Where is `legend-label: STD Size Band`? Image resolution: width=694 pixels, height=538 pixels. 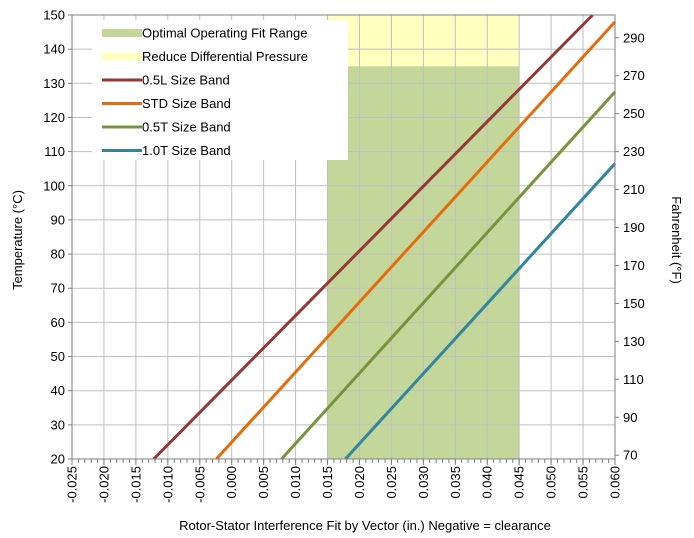 legend-label: STD Size Band is located at coordinates (186, 103).